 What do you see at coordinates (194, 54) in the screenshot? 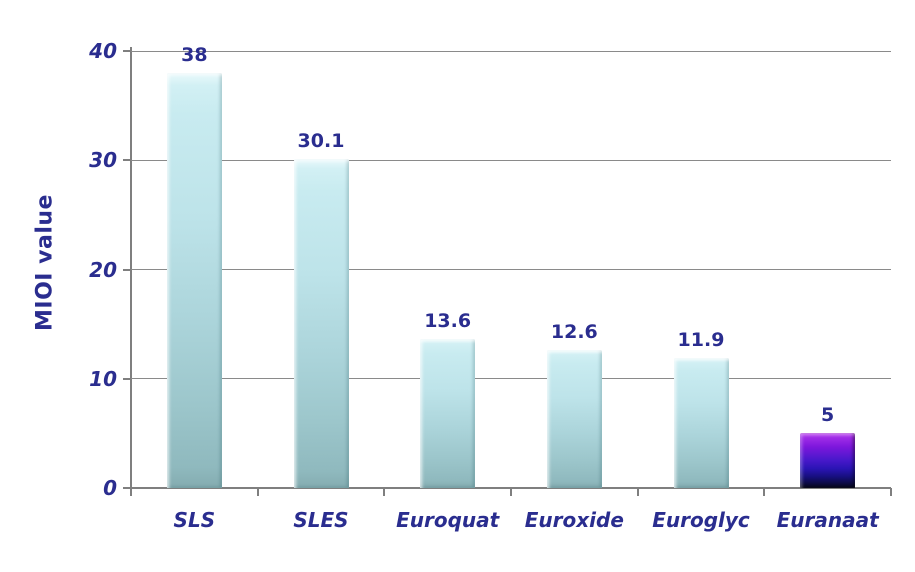
I see `bar-value-label: 38` at bounding box center [194, 54].